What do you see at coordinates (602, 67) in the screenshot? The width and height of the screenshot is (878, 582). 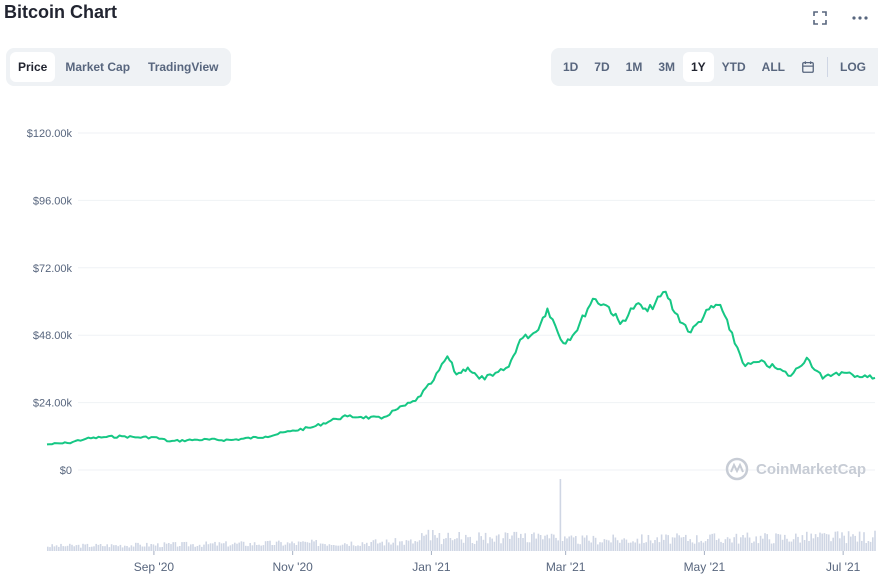 I see `range-7d: 7D` at bounding box center [602, 67].